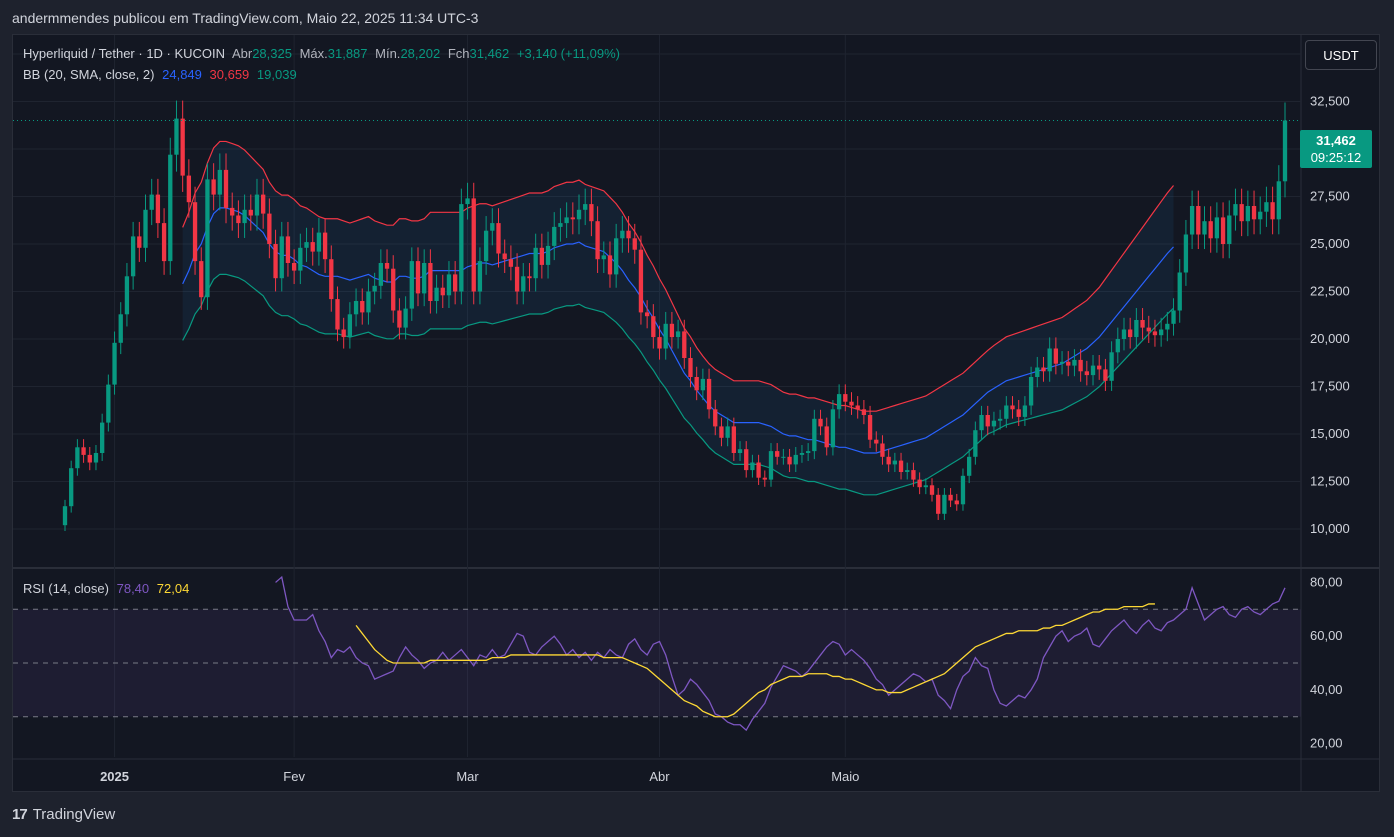  I want to click on time-tick-label: 2025, so click(114, 776).